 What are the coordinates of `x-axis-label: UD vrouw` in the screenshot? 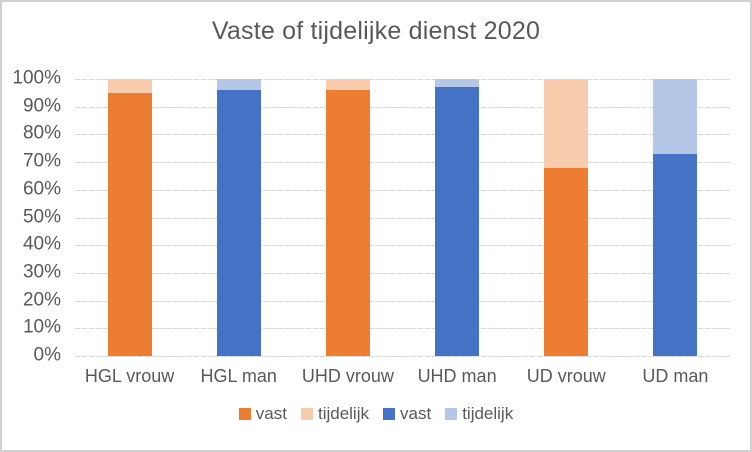 It's located at (566, 376).